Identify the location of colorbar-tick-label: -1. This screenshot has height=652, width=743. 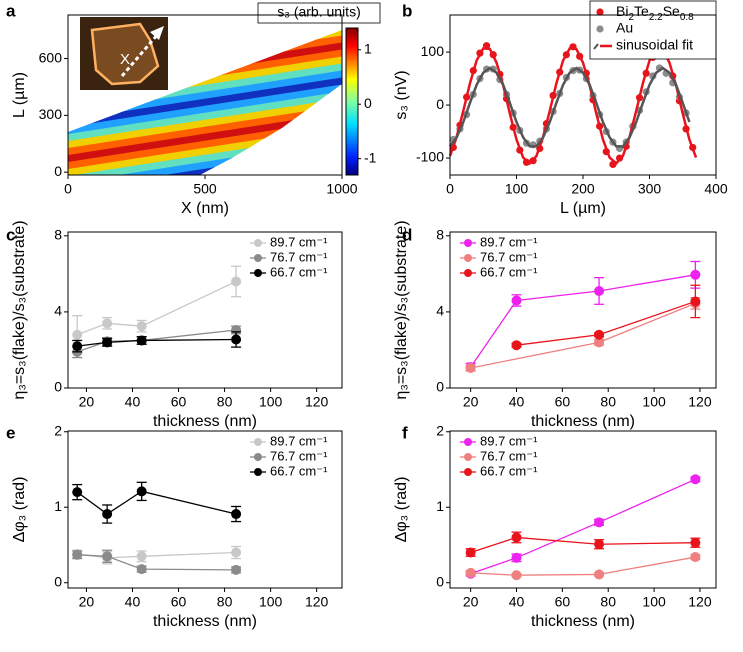
(370, 157).